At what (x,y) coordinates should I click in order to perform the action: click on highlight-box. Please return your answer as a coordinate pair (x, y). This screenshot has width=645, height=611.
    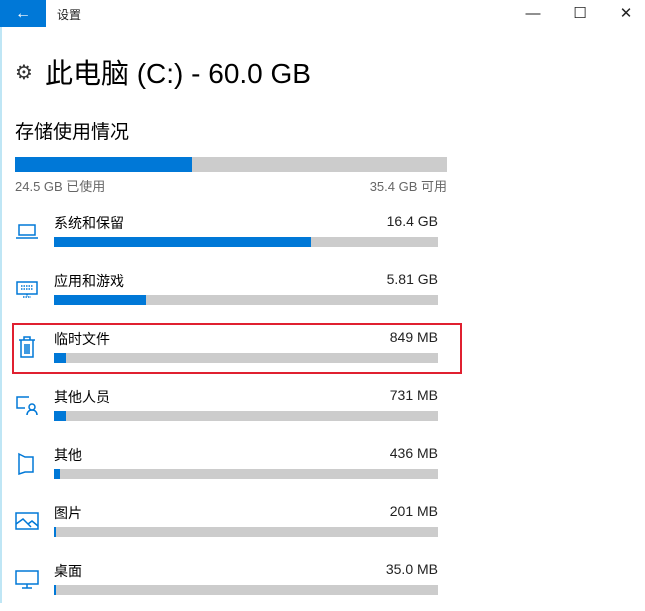
    Looking at the image, I should click on (237, 348).